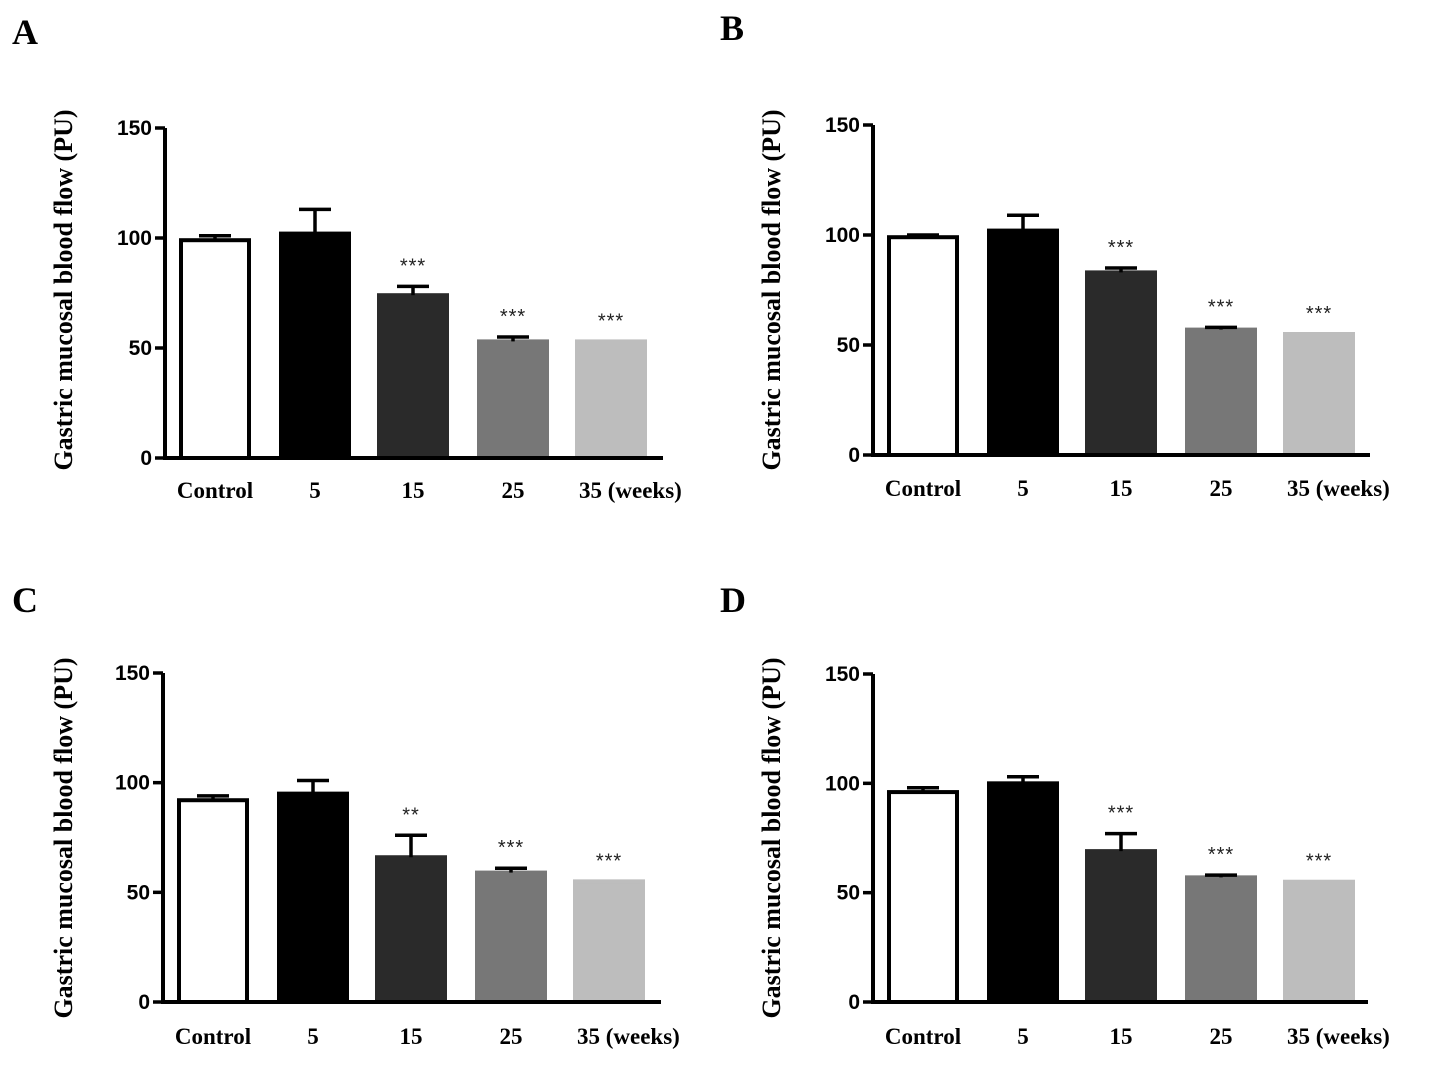  I want to click on panel-letter: B, so click(732, 28).